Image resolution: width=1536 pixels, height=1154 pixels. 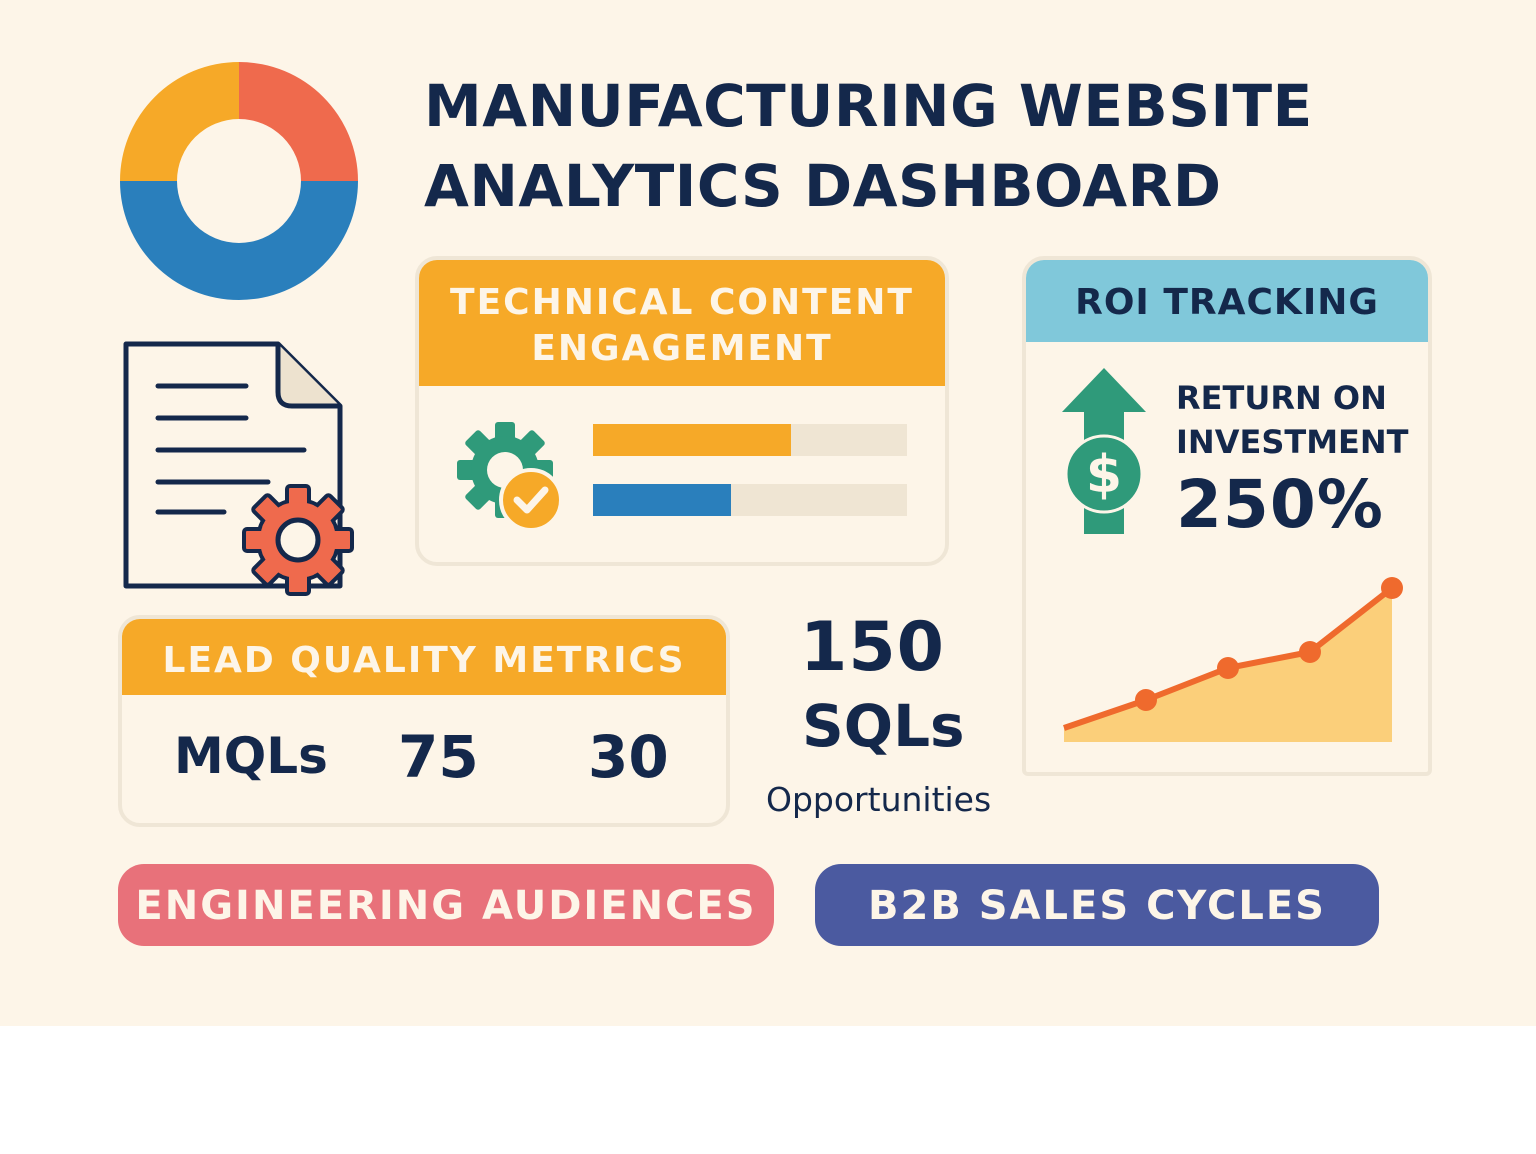 I want to click on roi-tracking-card: ROI TRACKING $ RETURN ON INVESTMENT 250%, so click(x=1227, y=516).